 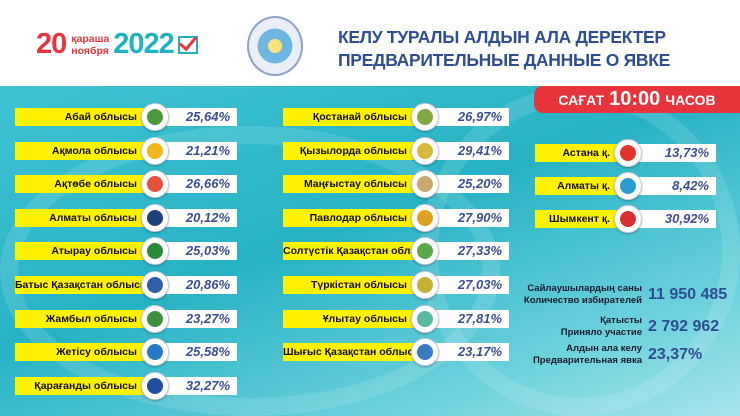 What do you see at coordinates (196, 117) in the screenshot?
I see `turnout-value: 25,64%` at bounding box center [196, 117].